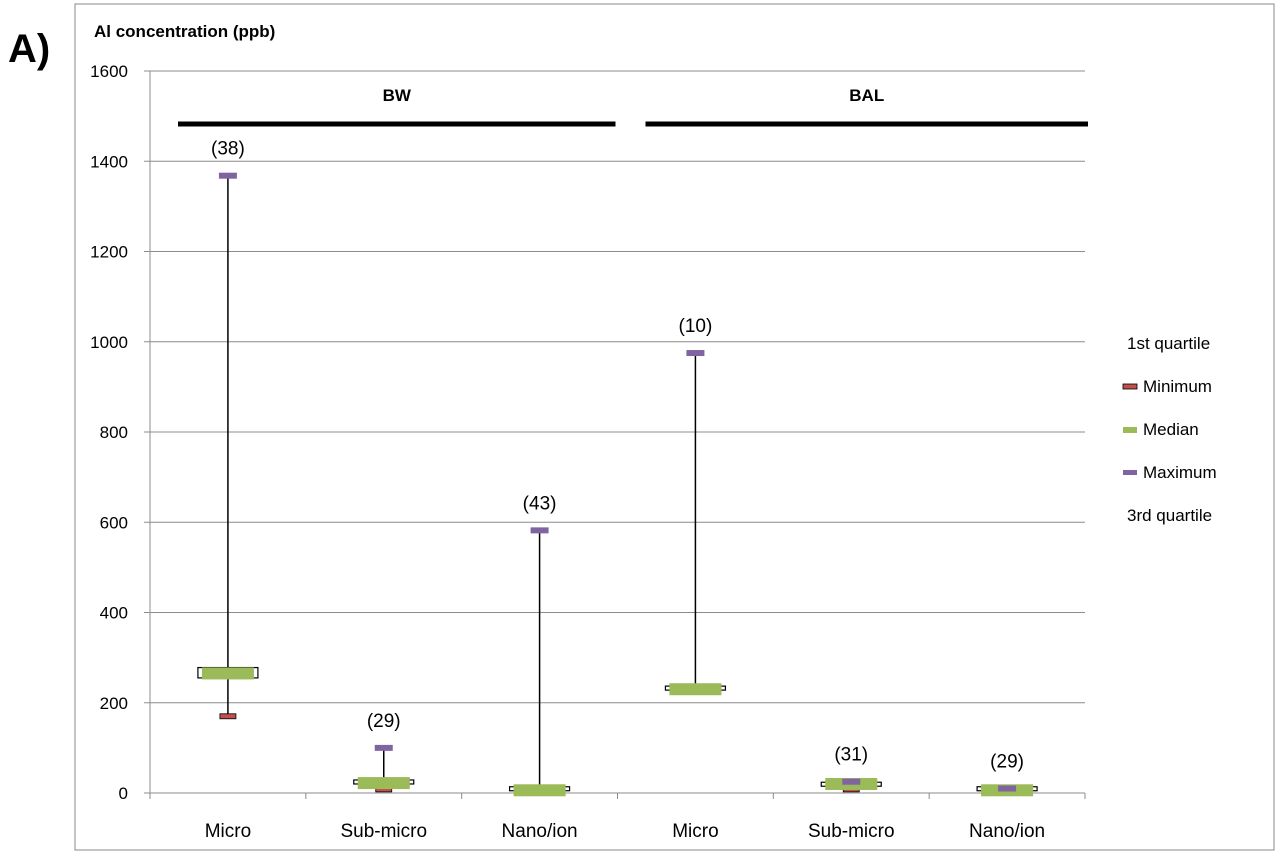 The height and width of the screenshot is (851, 1280). Describe the element at coordinates (540, 503) in the screenshot. I see `count-label: (43)` at that location.